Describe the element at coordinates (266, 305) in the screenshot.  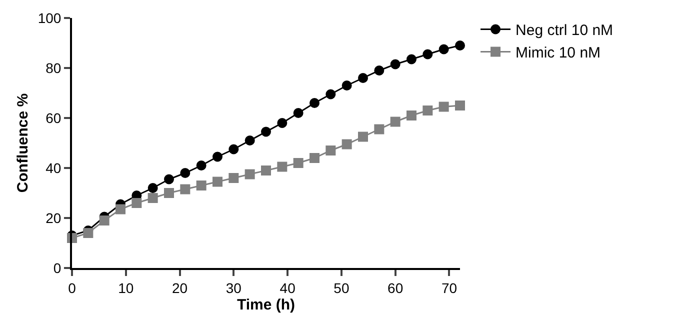
I see `x-axis-title: Time (h)` at that location.